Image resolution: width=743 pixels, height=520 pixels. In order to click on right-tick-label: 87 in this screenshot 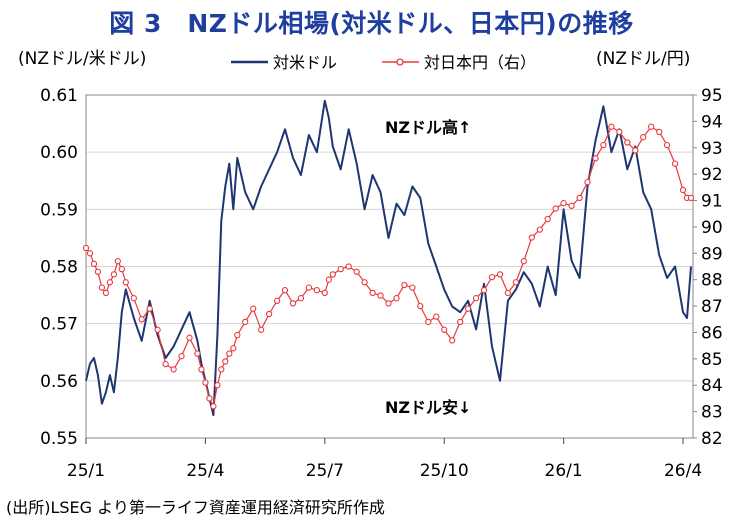, I will do `click(712, 307)`.